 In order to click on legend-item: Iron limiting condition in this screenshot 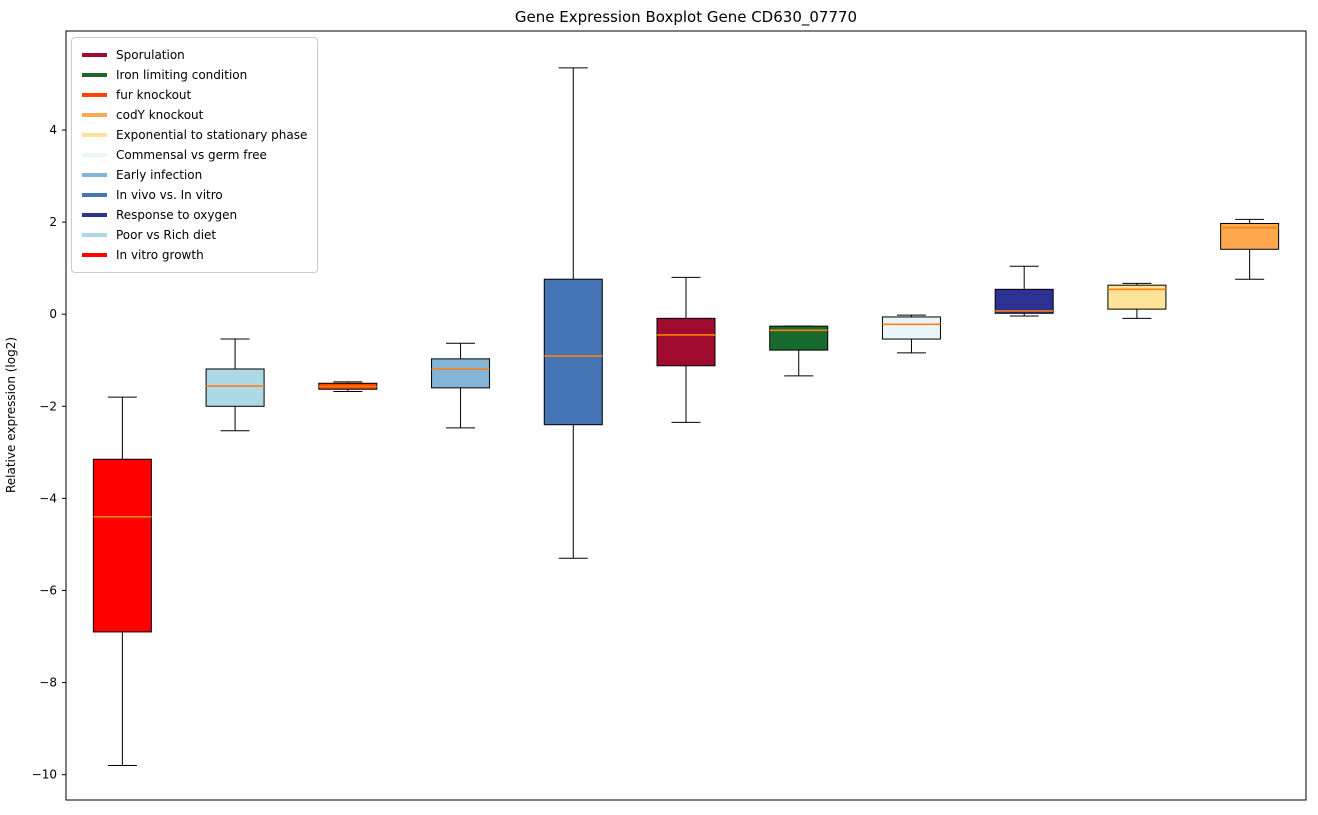, I will do `click(194, 75)`.